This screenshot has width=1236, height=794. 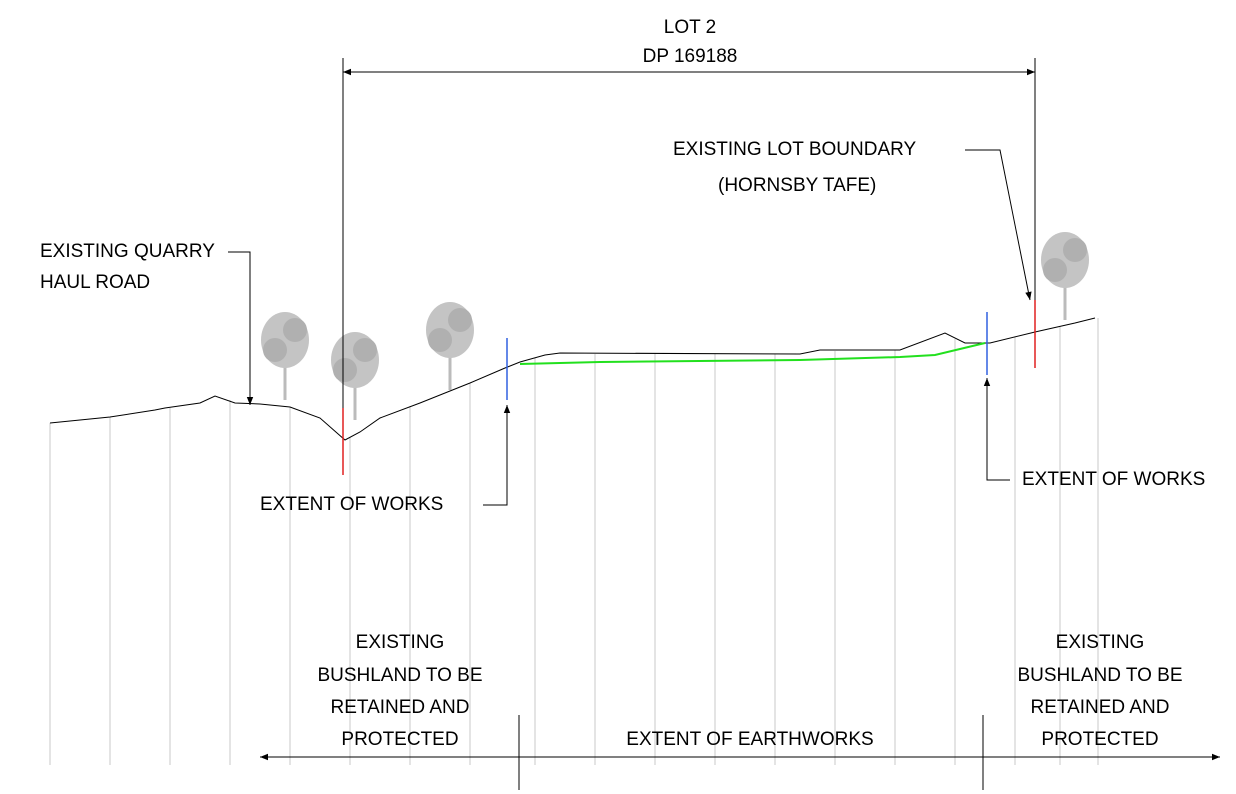 I want to click on terrain, so click(x=572, y=379).